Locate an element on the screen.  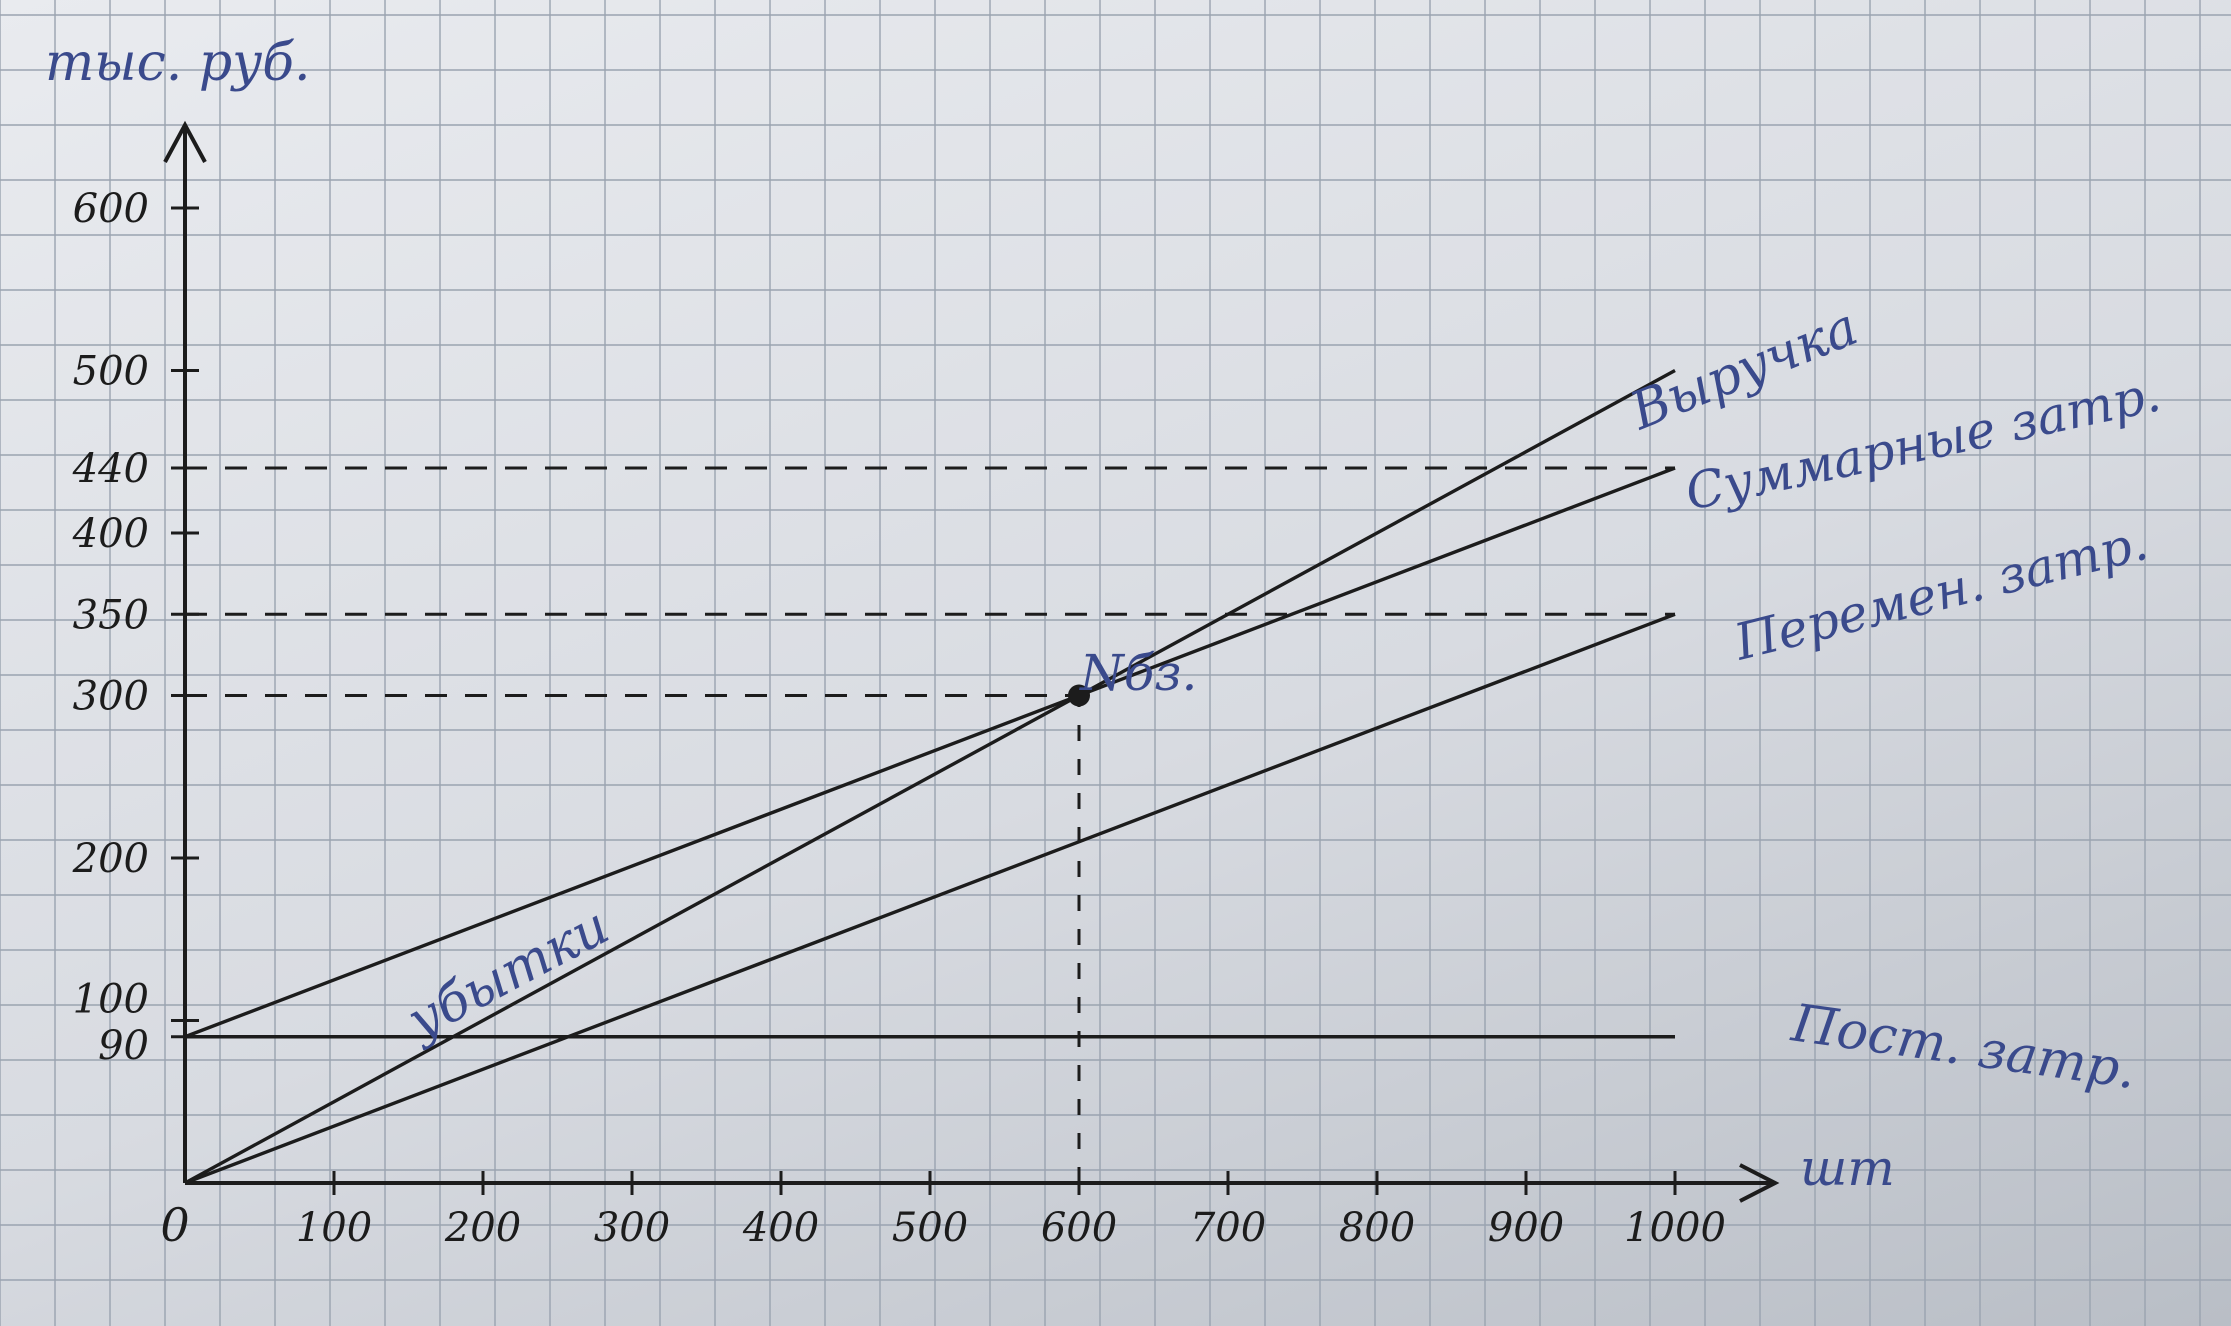
x-tick-label: 500 is located at coordinates (930, 1228).